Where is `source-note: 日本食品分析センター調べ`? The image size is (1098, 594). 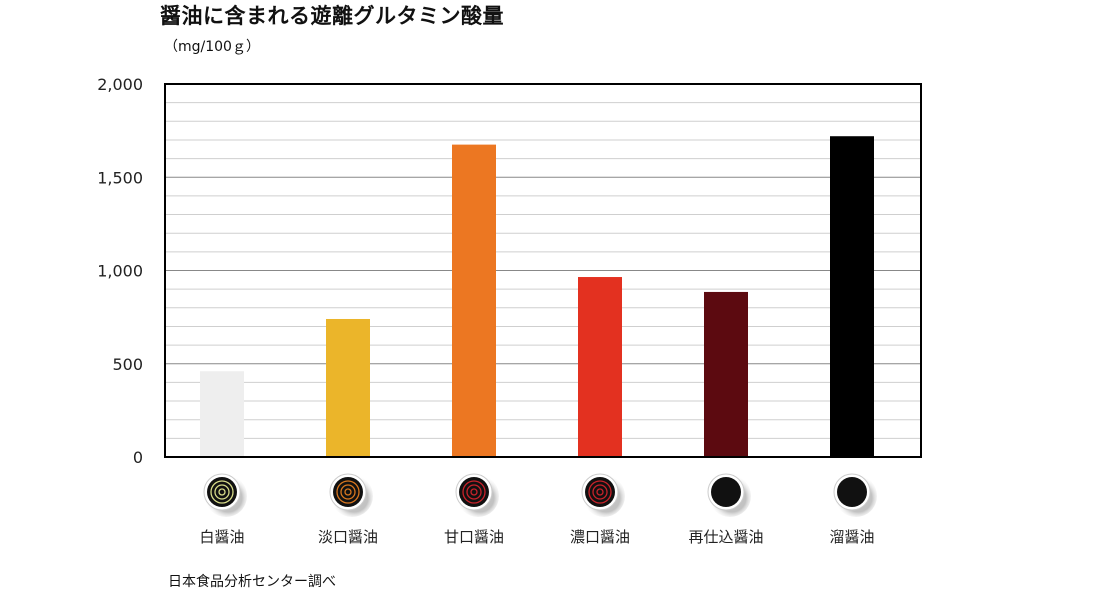 source-note: 日本食品分析センター調べ is located at coordinates (252, 582).